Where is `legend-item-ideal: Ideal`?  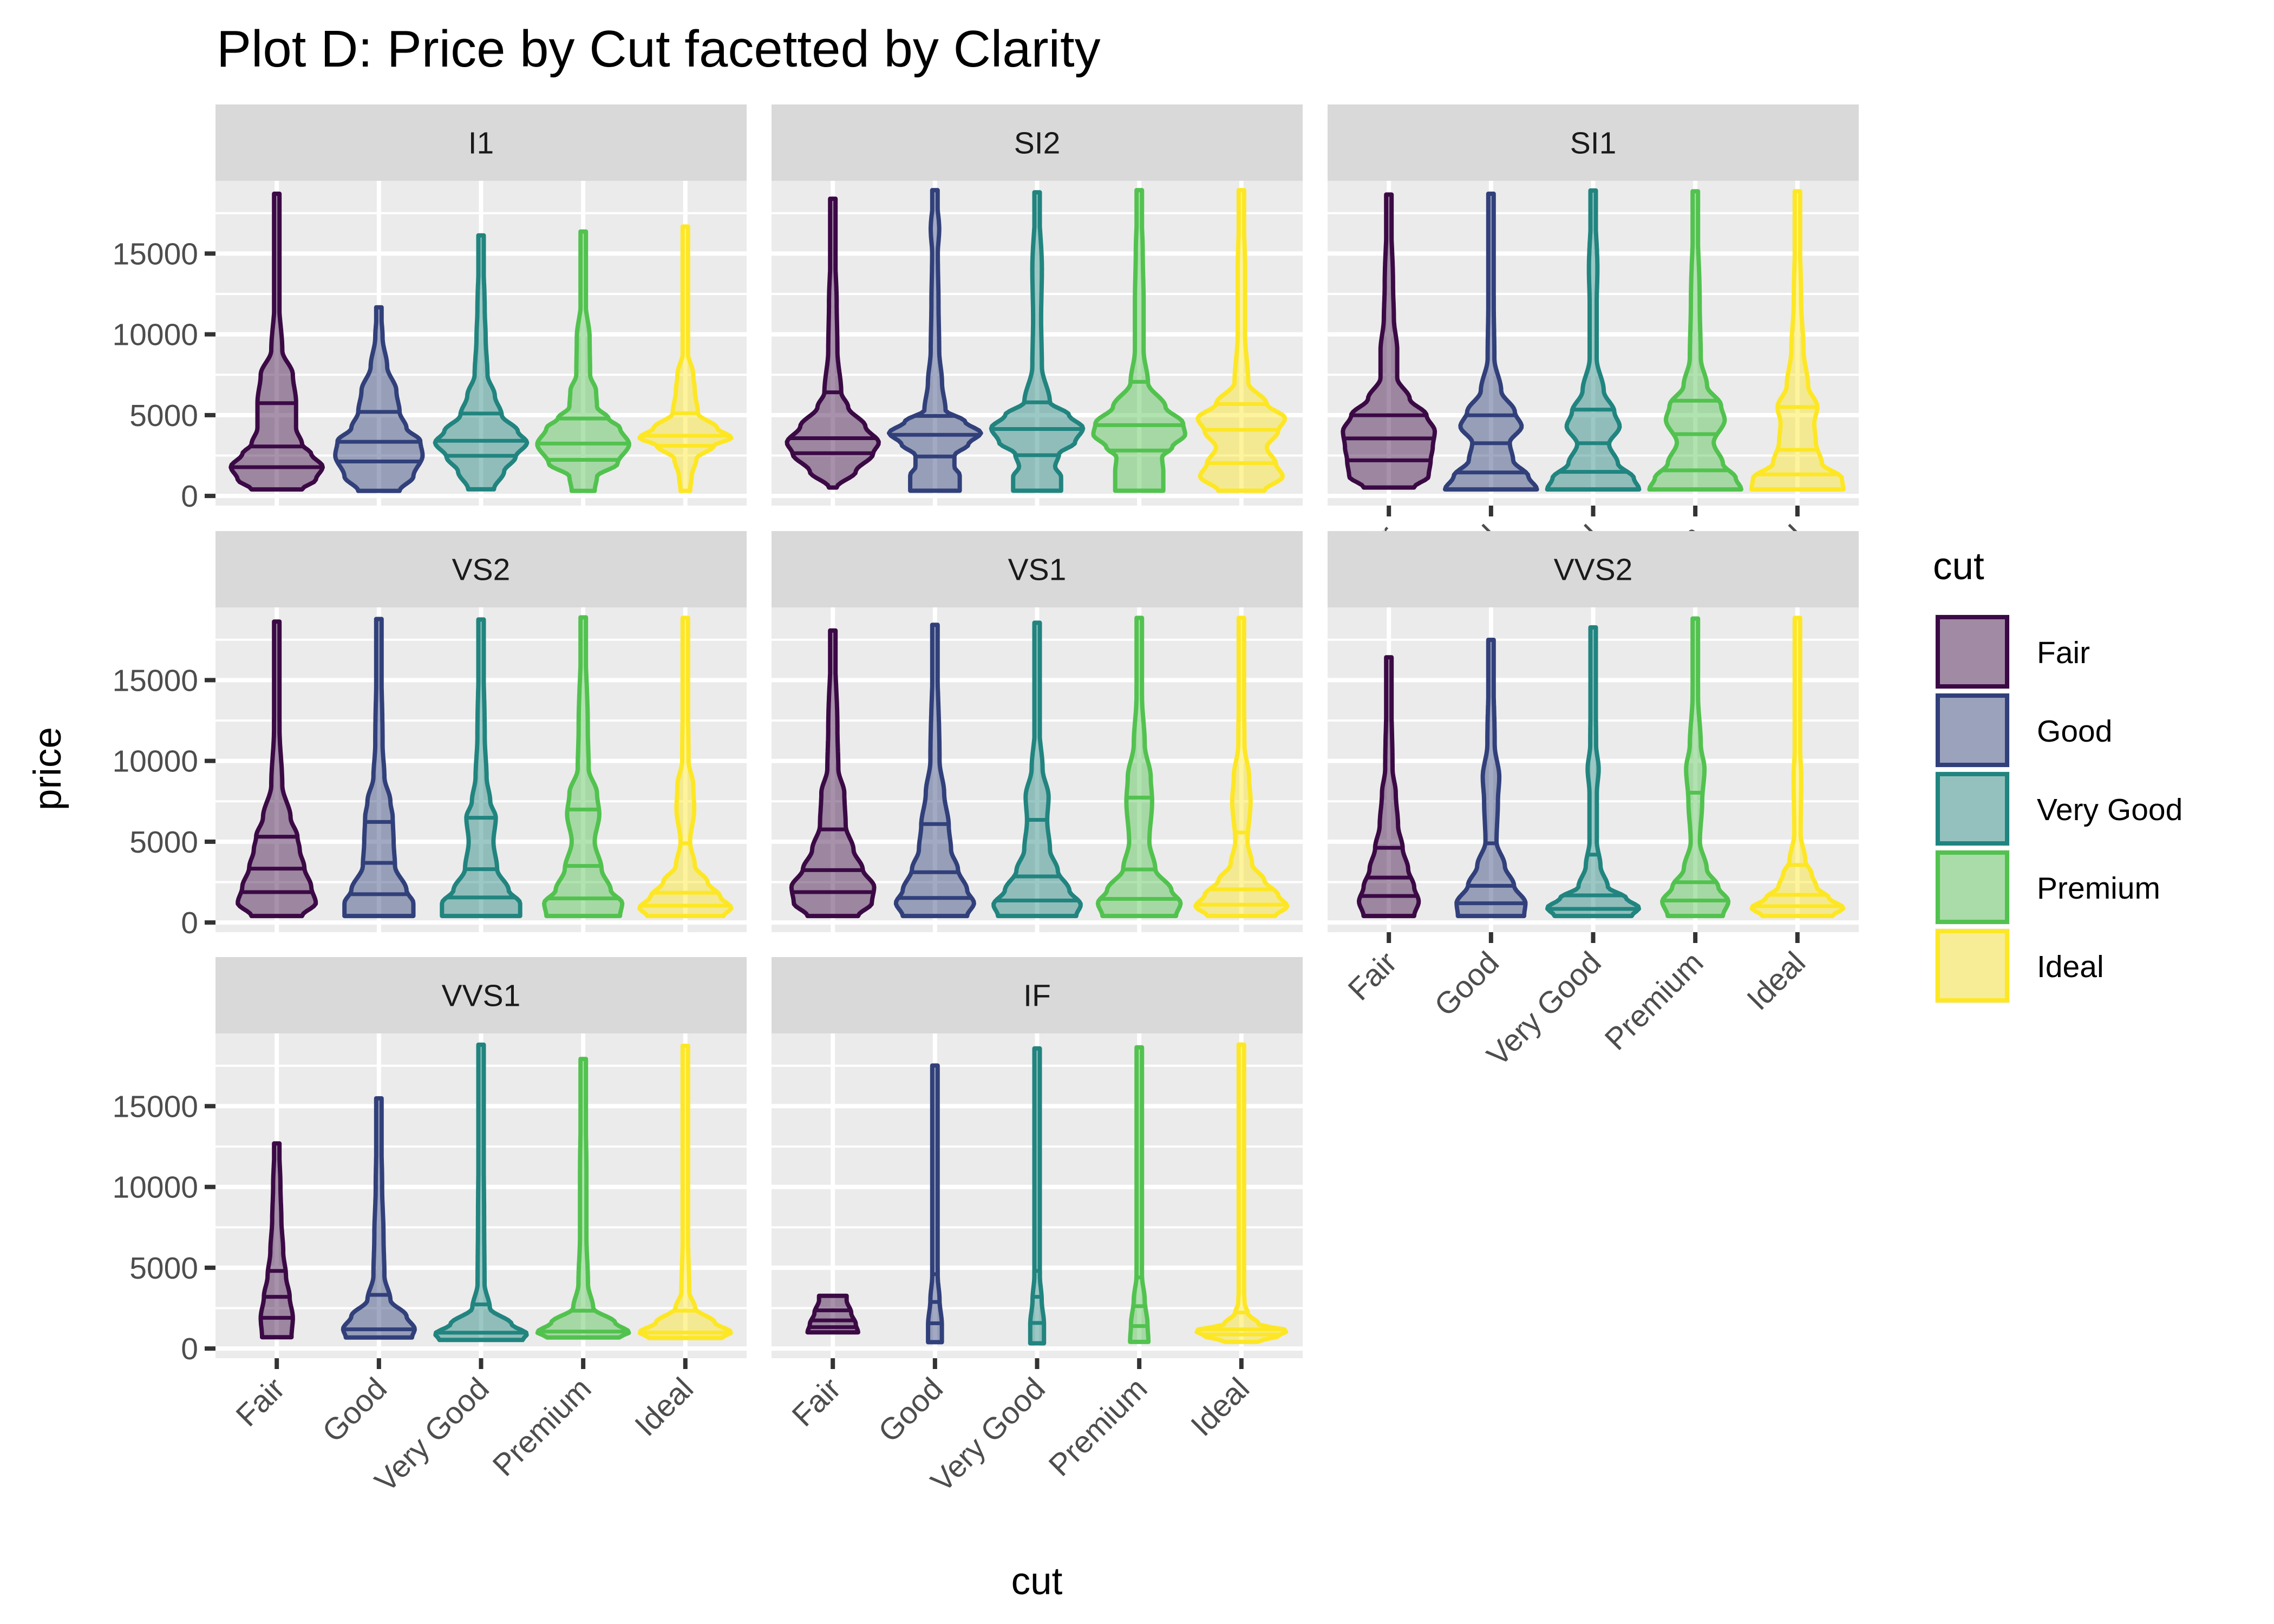
legend-item-ideal: Ideal is located at coordinates (2020, 966).